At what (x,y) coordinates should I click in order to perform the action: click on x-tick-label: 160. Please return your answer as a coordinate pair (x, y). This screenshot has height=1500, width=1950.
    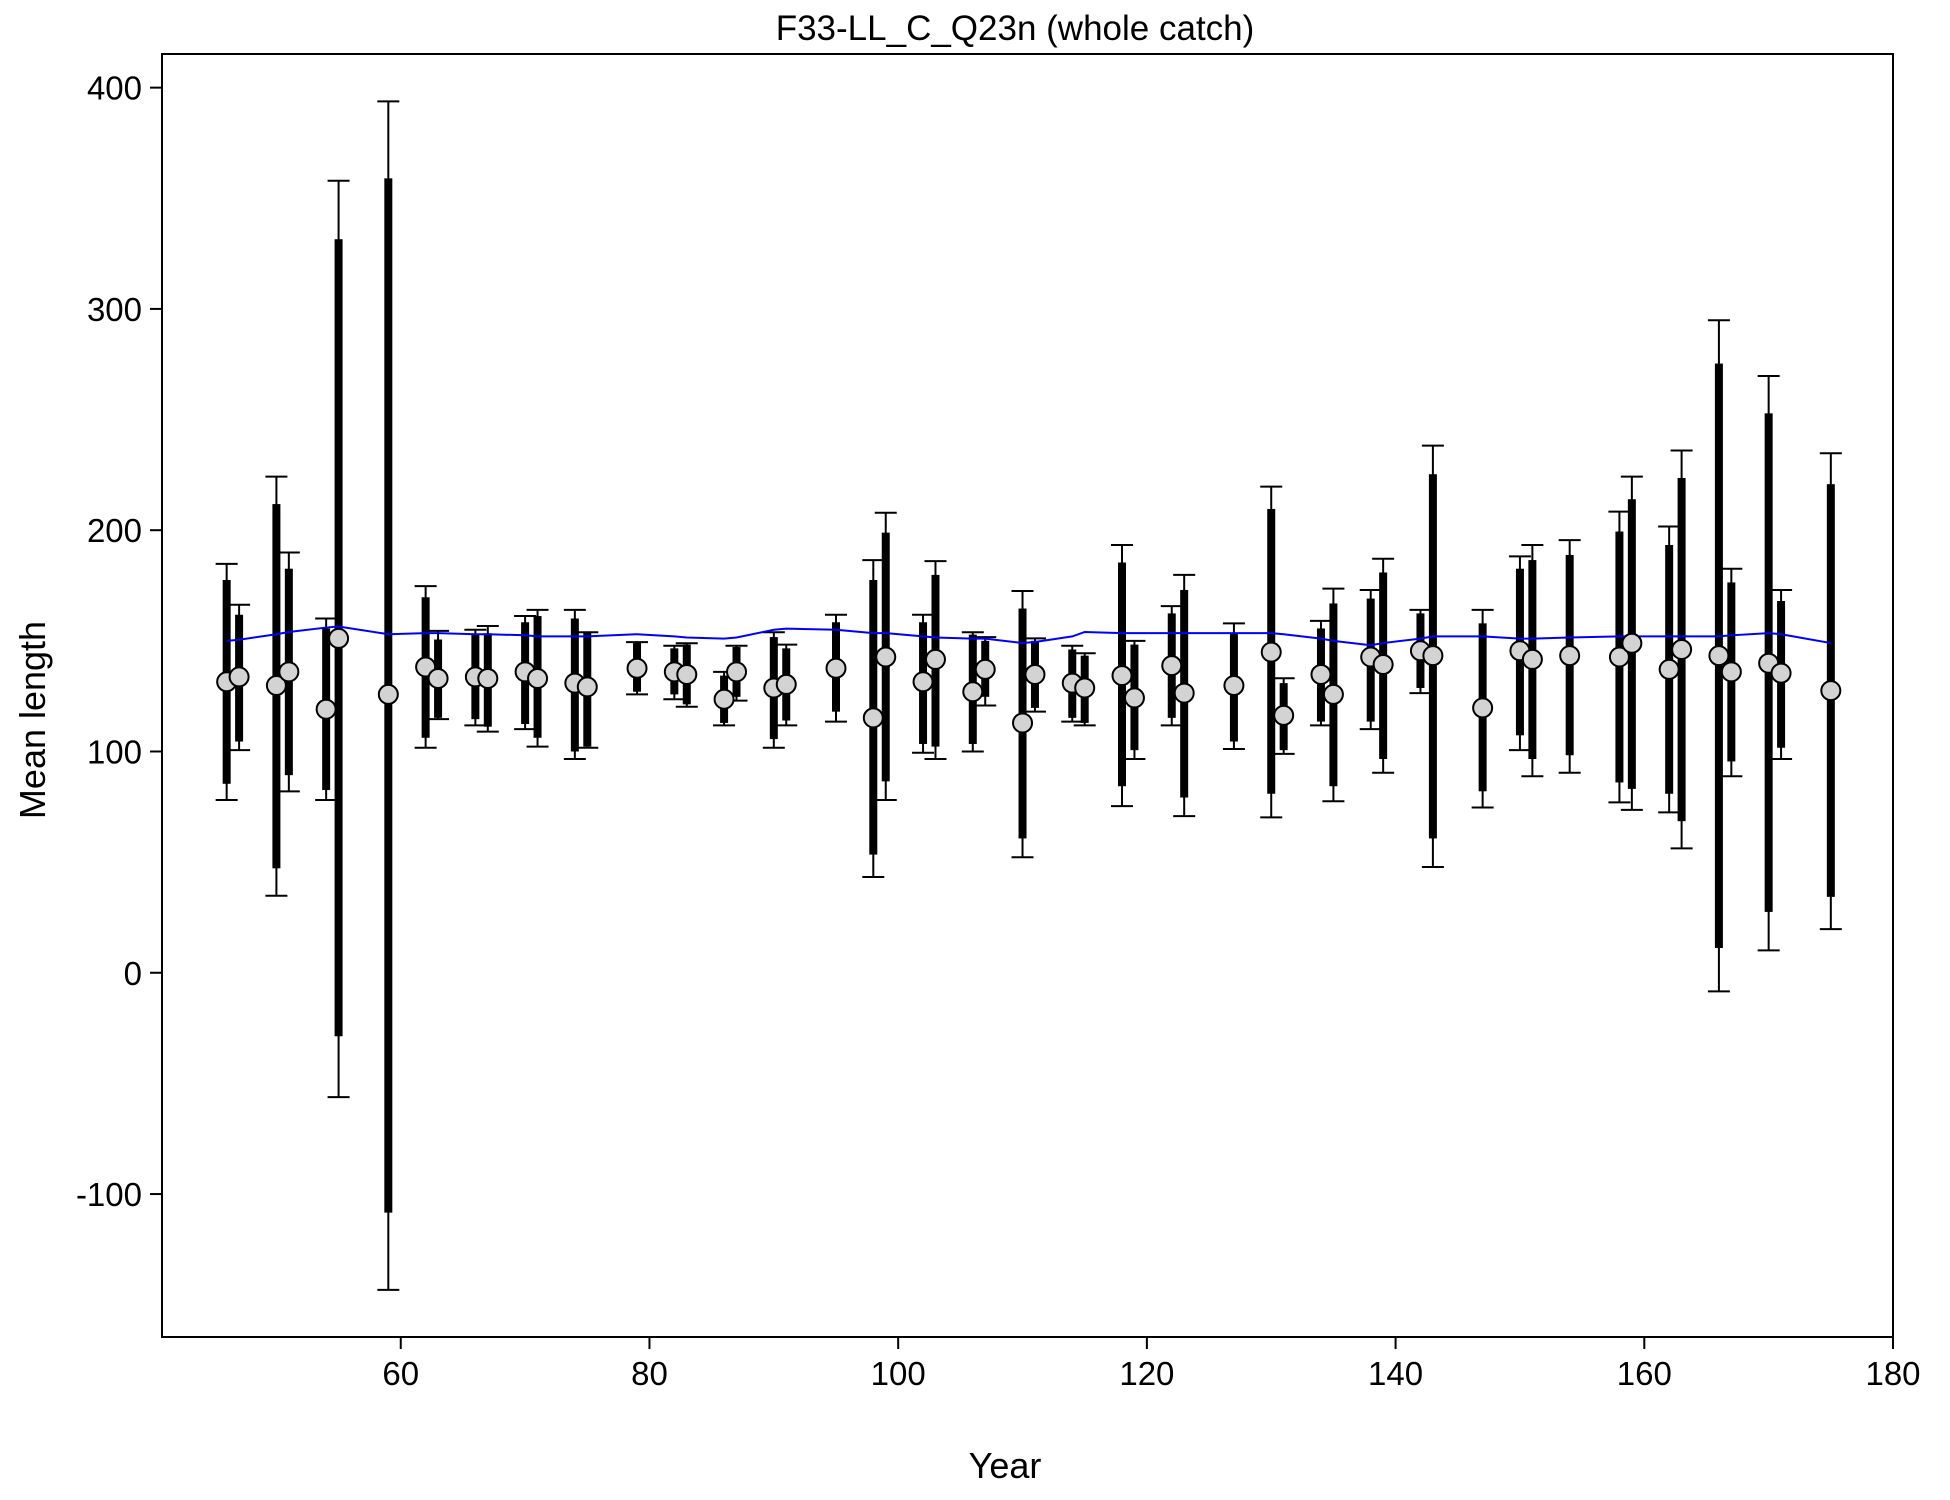
    Looking at the image, I should click on (1644, 1373).